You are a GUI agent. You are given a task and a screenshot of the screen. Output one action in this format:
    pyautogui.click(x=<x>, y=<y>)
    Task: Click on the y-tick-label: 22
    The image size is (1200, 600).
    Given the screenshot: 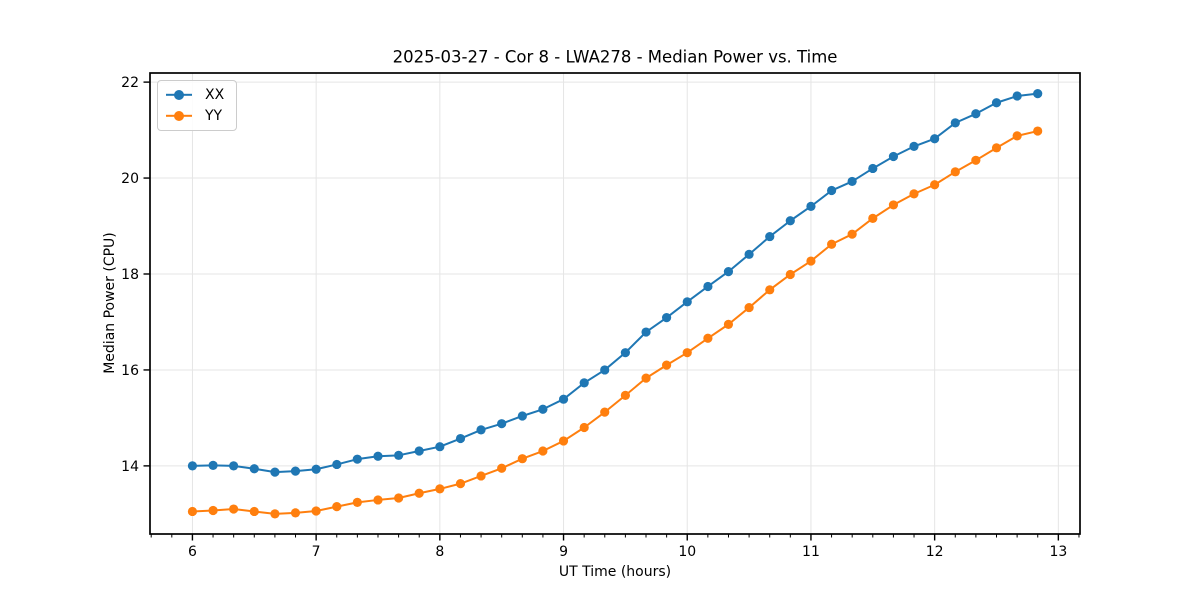 What is the action you would take?
    pyautogui.click(x=130, y=83)
    